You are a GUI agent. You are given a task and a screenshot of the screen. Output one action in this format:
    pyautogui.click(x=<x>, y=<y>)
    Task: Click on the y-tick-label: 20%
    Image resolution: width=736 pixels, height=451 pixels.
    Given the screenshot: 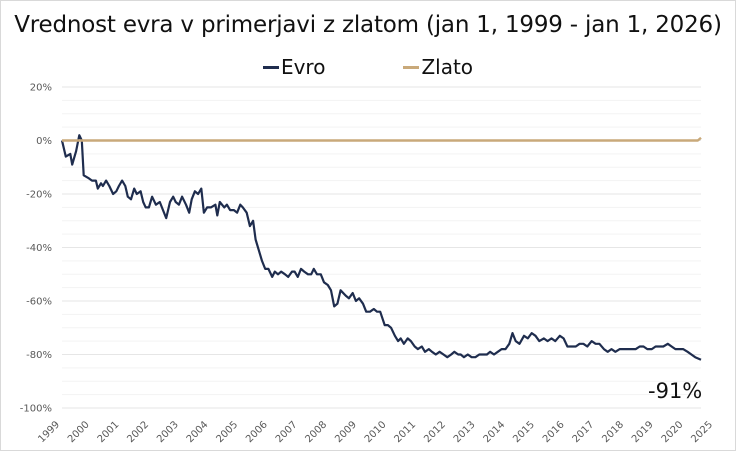 What is the action you would take?
    pyautogui.click(x=41, y=88)
    